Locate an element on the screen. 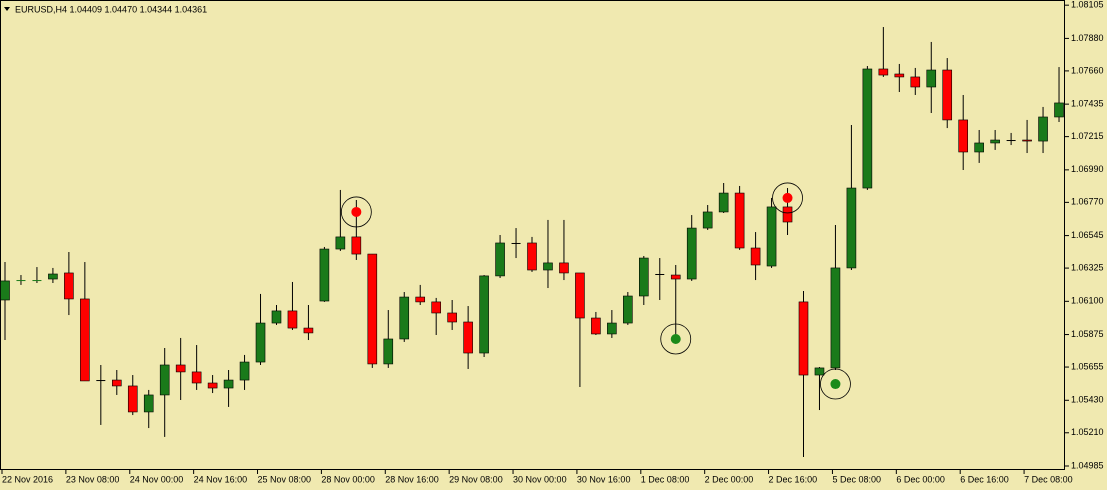 The height and width of the screenshot is (490, 1107). y-tick-label: 1.04985 is located at coordinates (1087, 465).